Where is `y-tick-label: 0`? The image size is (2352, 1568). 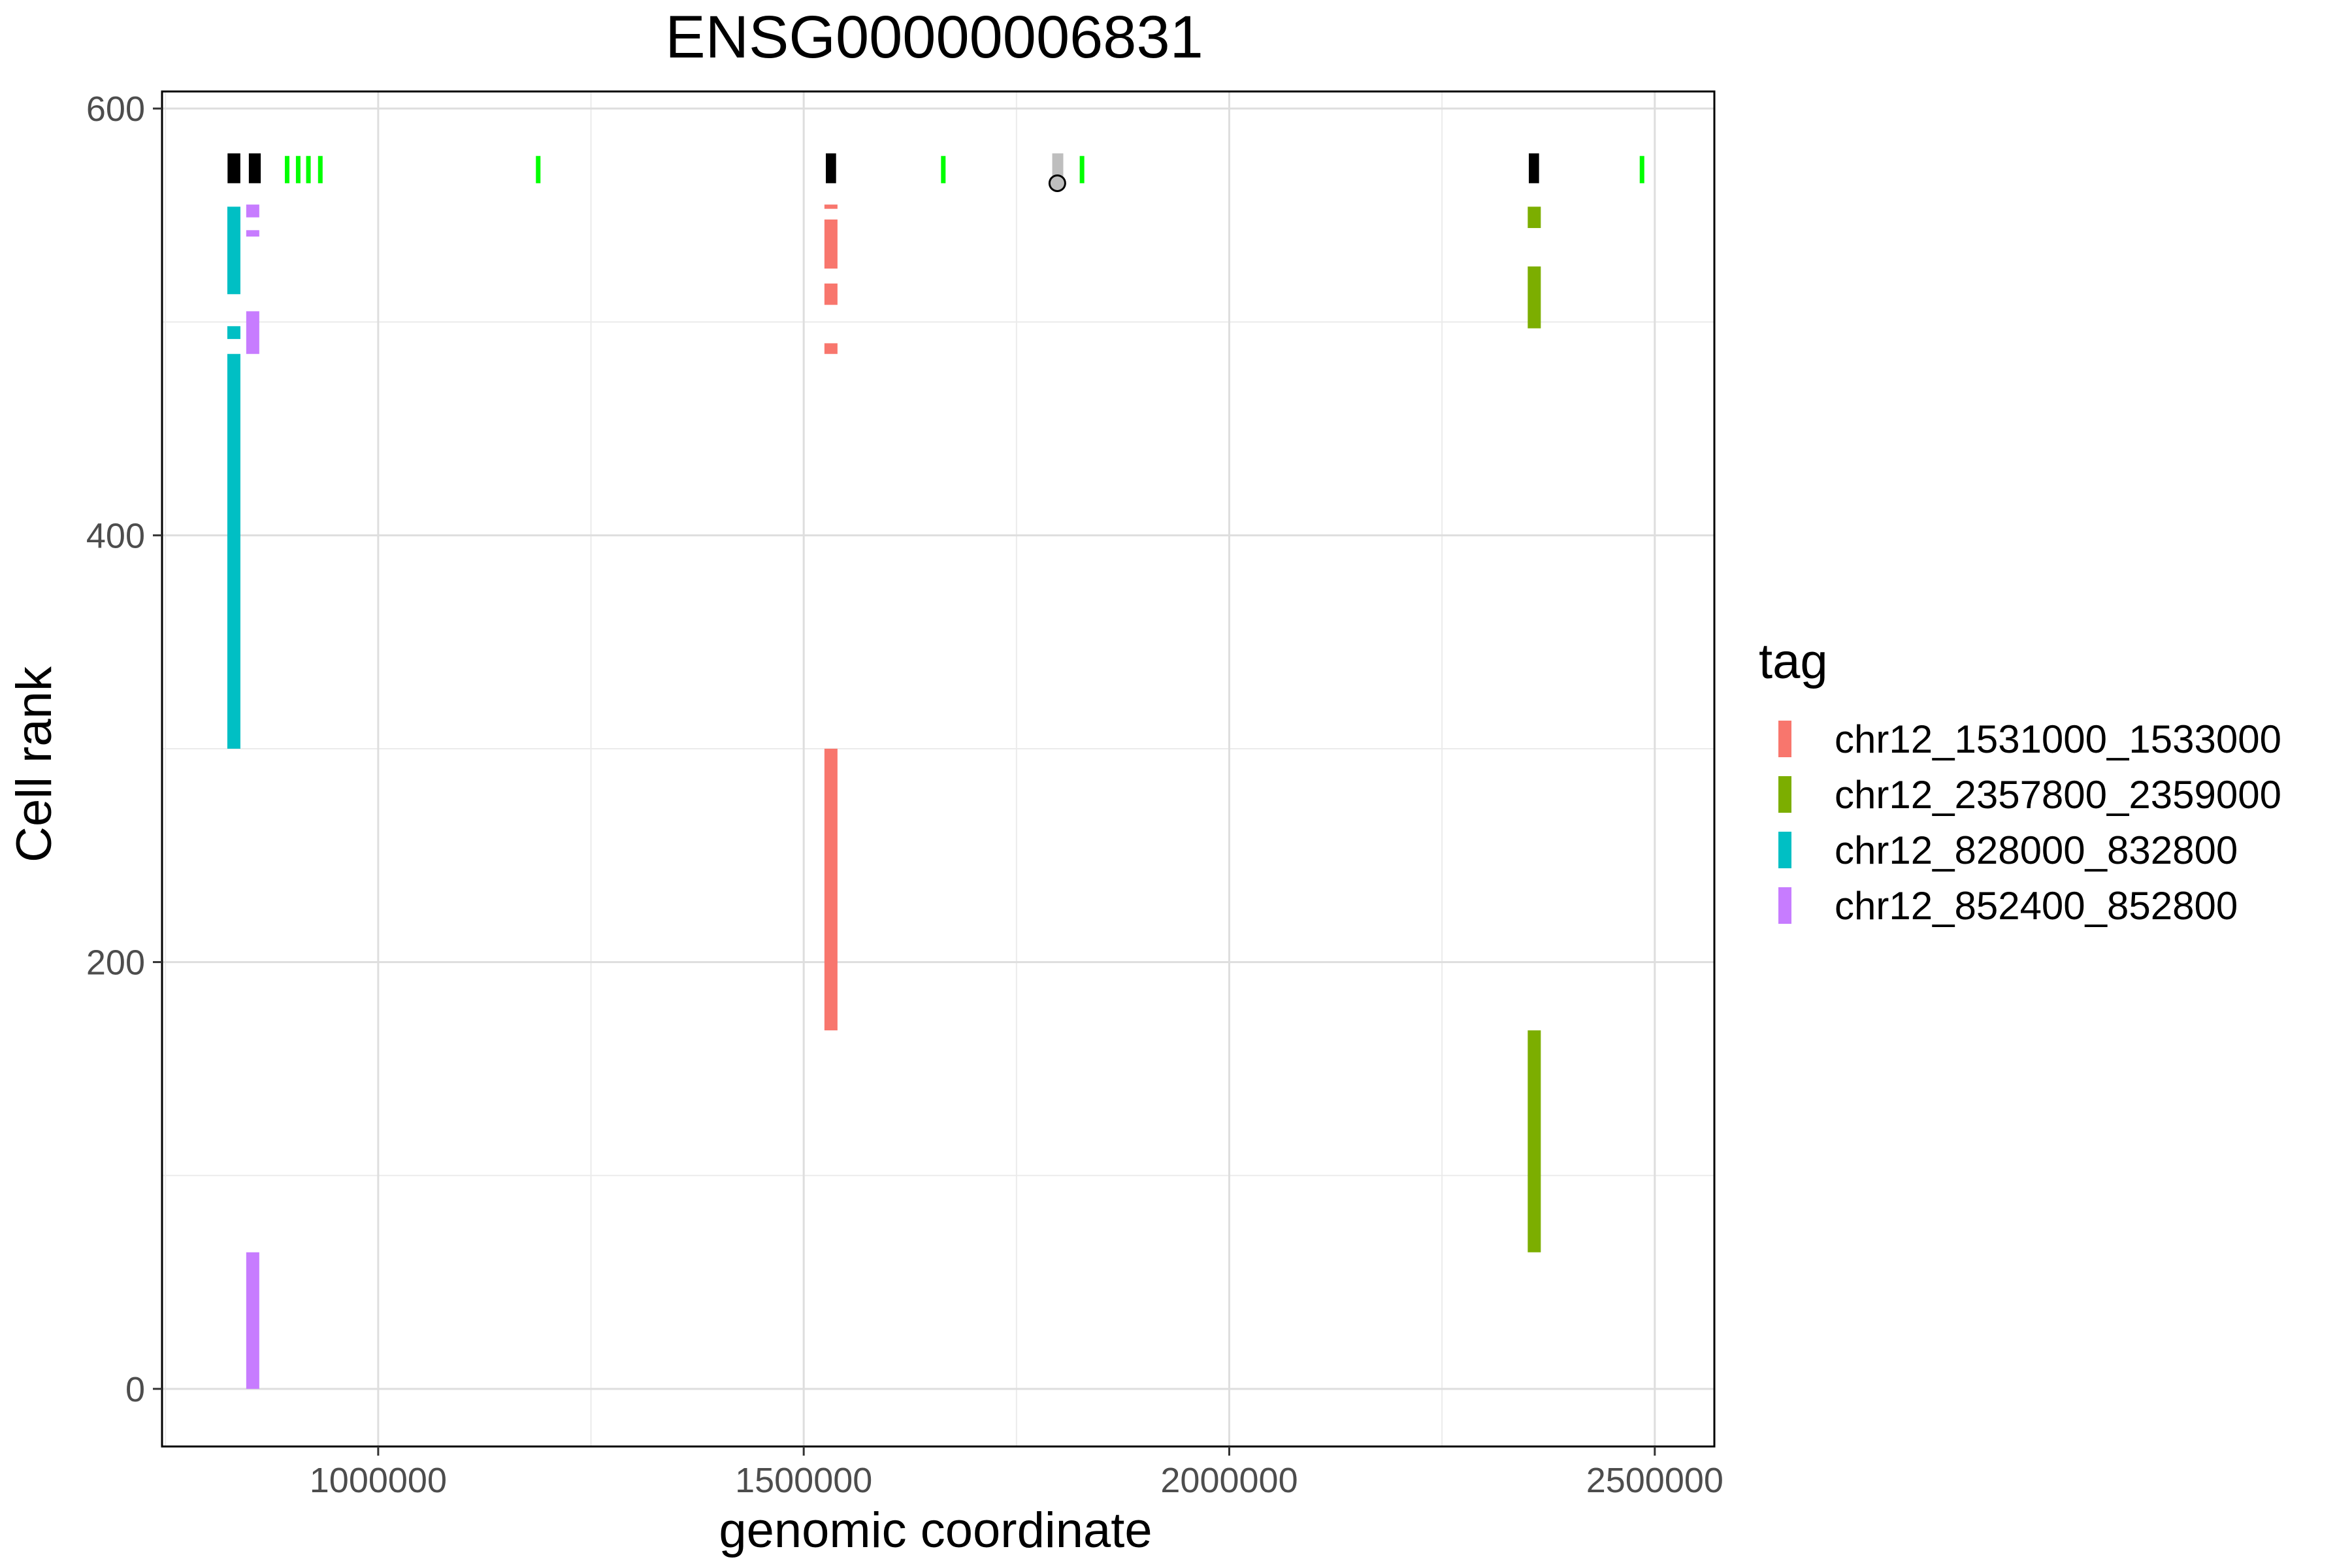 y-tick-label: 0 is located at coordinates (135, 1389).